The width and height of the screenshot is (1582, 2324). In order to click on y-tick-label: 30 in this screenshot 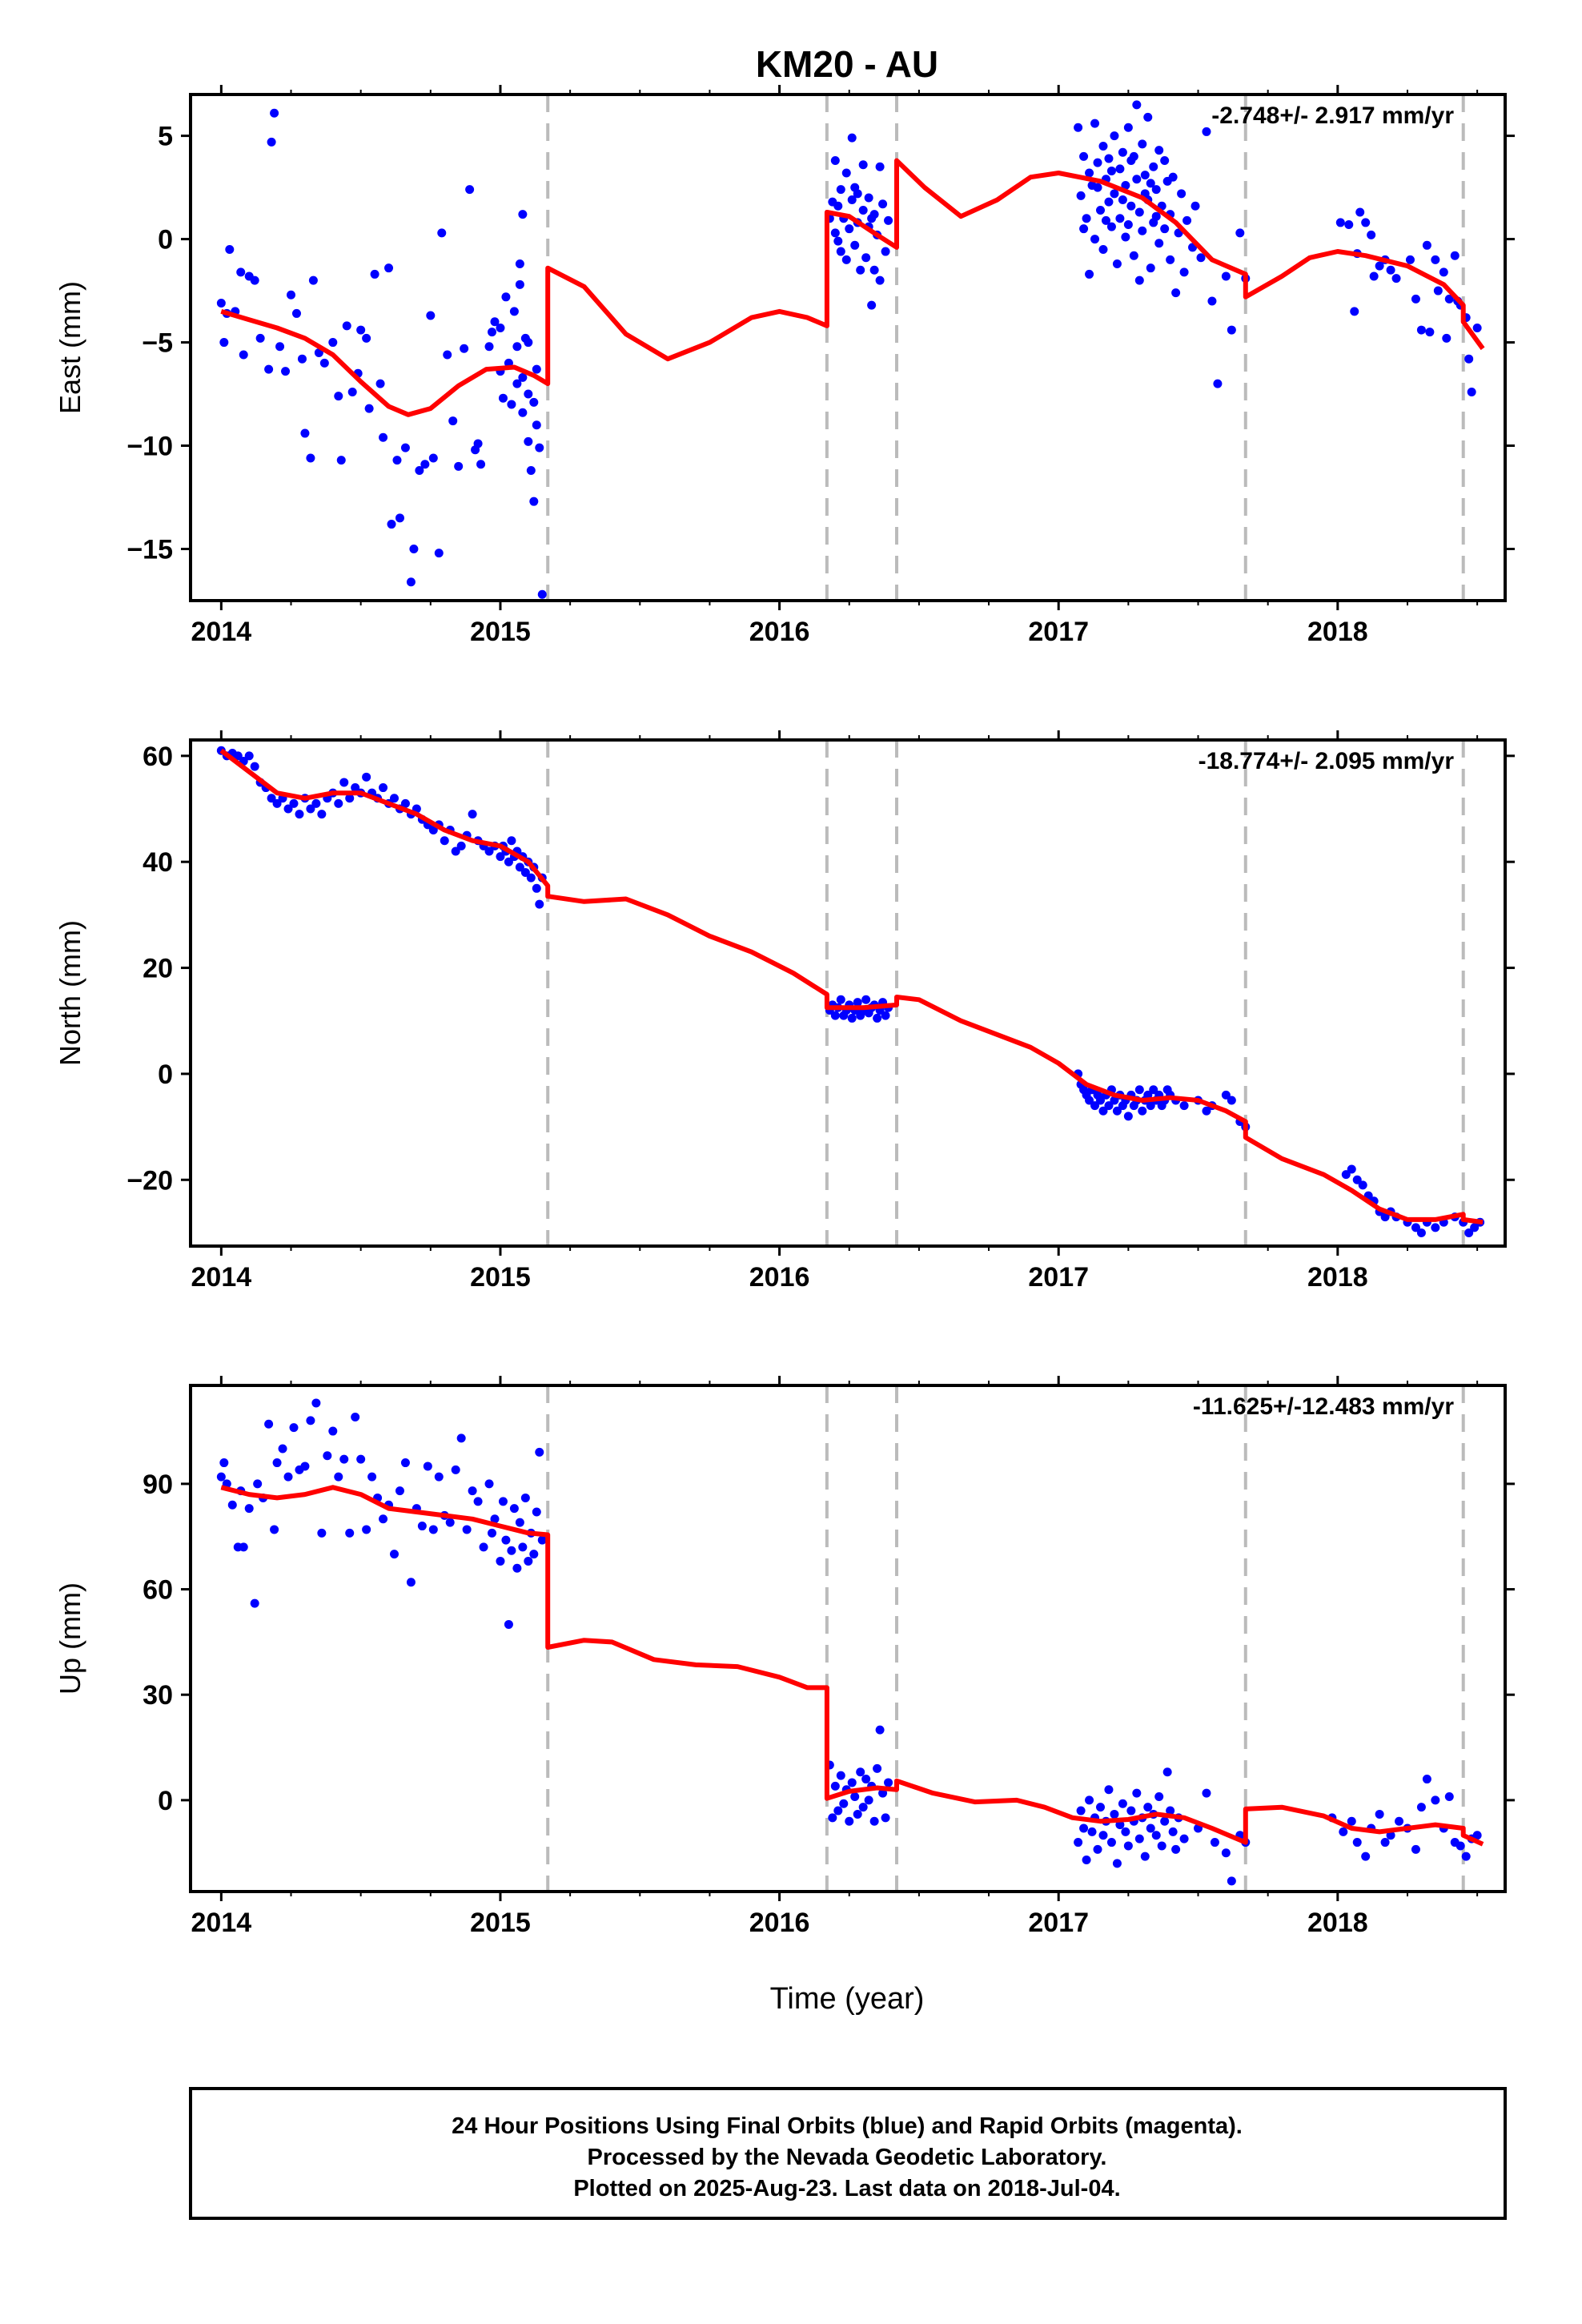, I will do `click(158, 1696)`.